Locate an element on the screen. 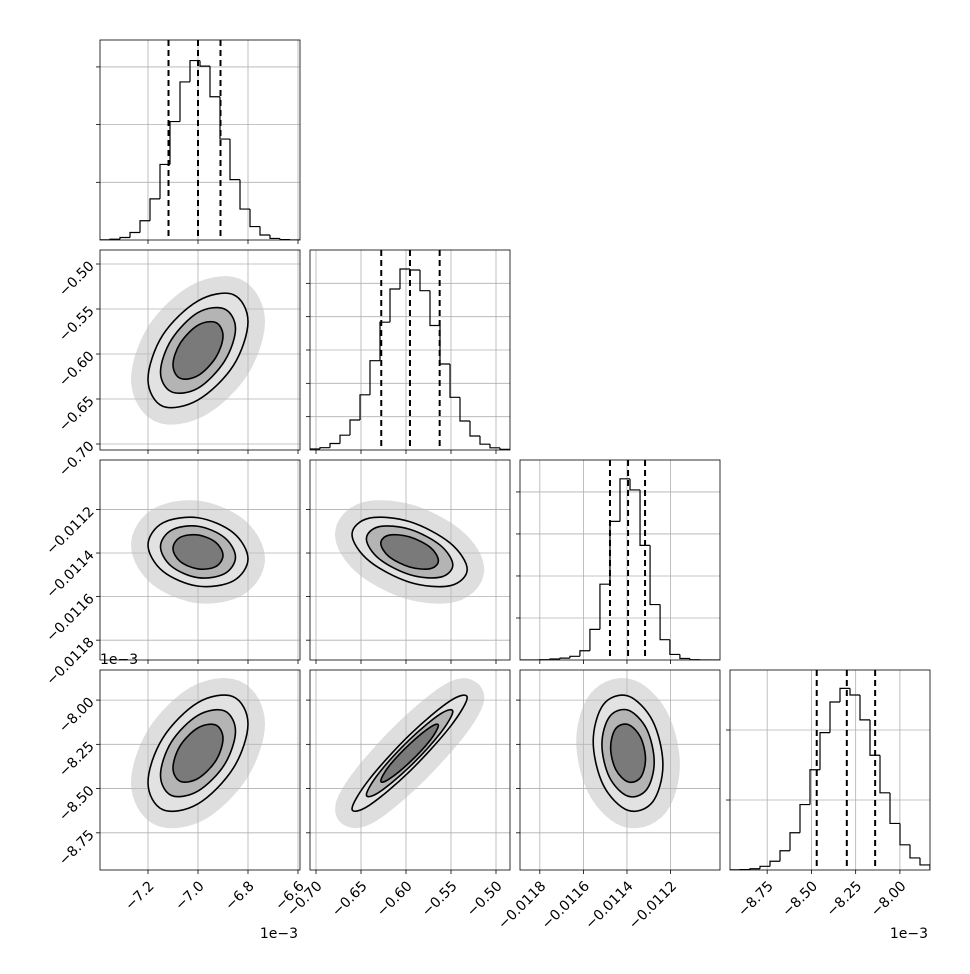  panel-frame is located at coordinates (200, 140).